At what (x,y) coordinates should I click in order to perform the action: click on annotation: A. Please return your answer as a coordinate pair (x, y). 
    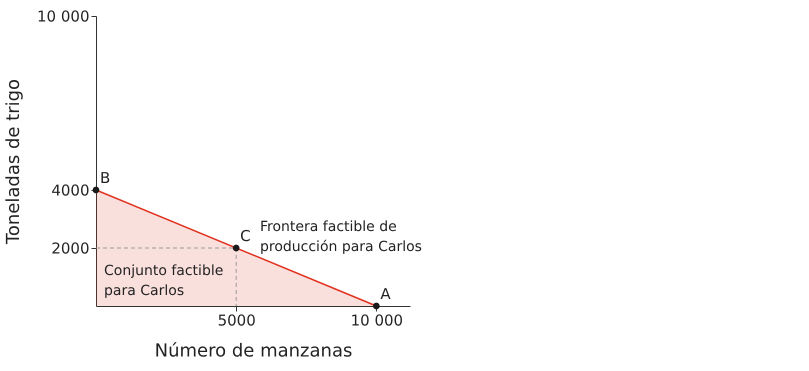
    Looking at the image, I should click on (386, 294).